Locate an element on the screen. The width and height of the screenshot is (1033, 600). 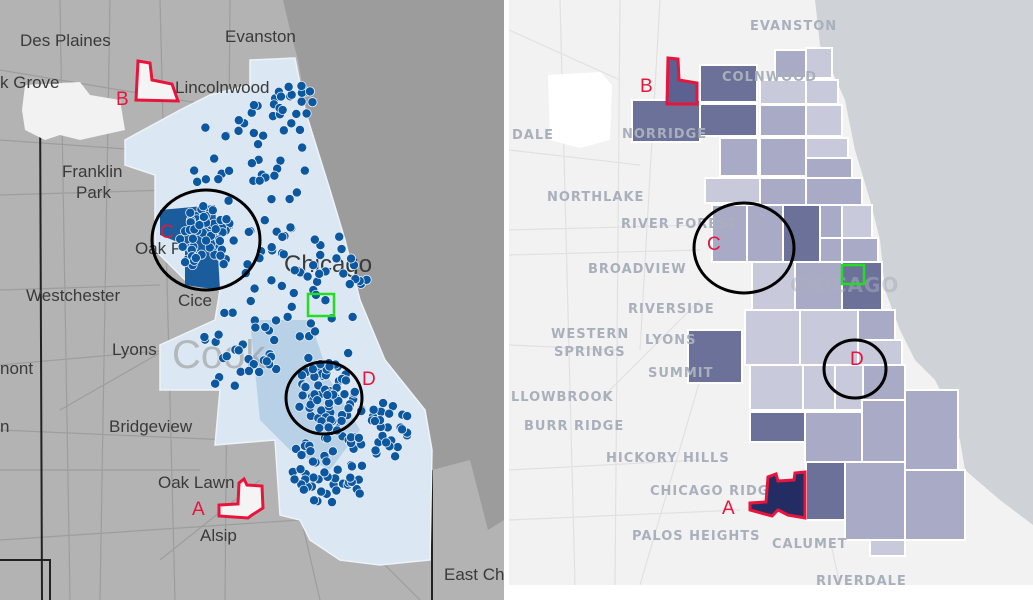
label-alsip: Alsip is located at coordinates (218, 535).